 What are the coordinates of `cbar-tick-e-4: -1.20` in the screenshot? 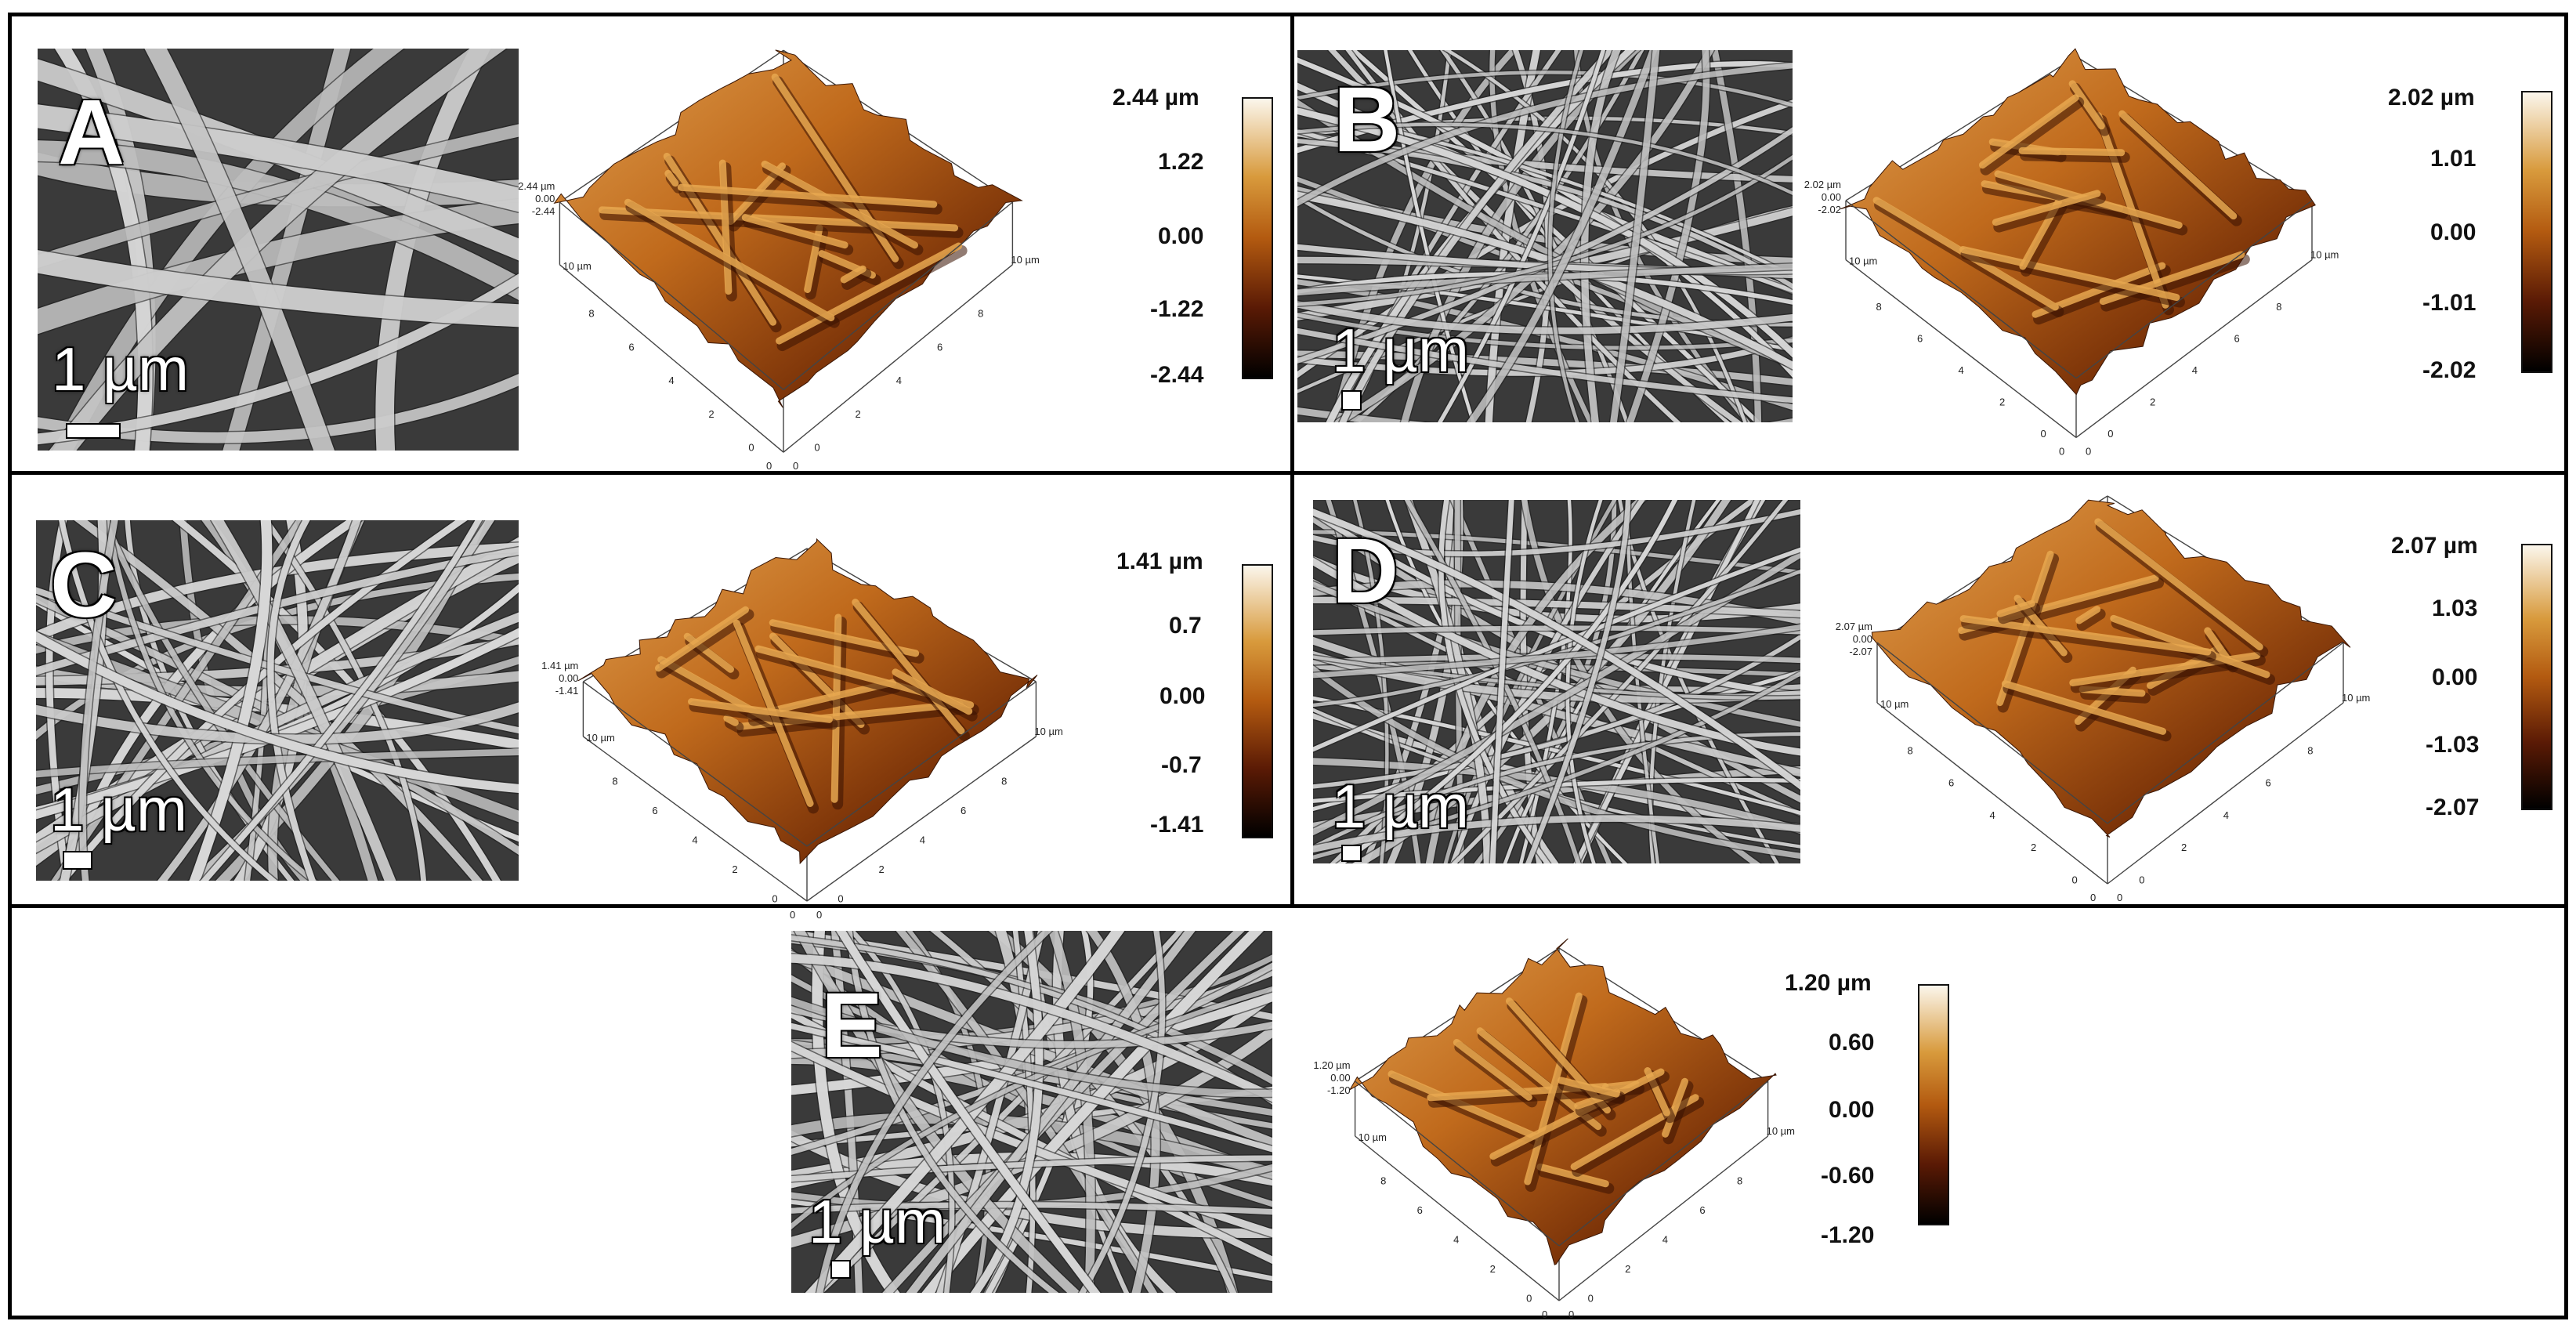 It's located at (1848, 1235).